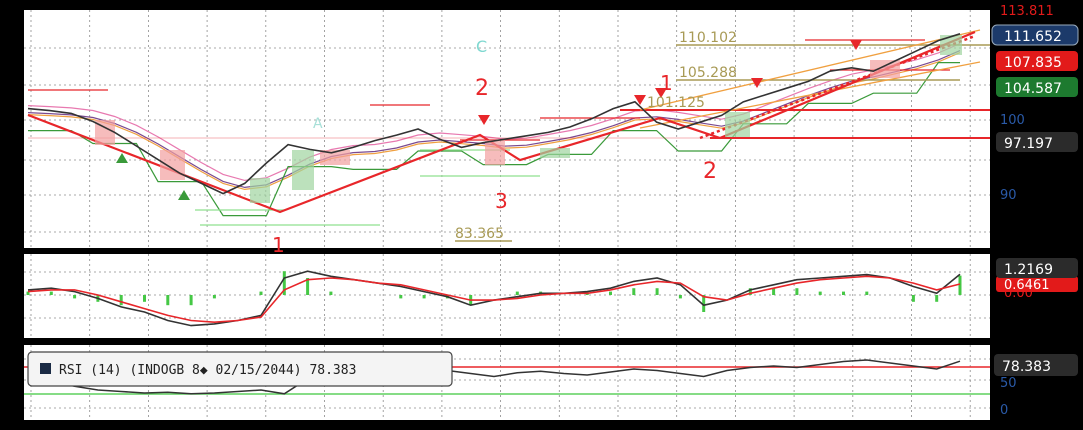 The width and height of the screenshot is (1083, 430). I want to click on rsi-legend-swatch, so click(45, 368).